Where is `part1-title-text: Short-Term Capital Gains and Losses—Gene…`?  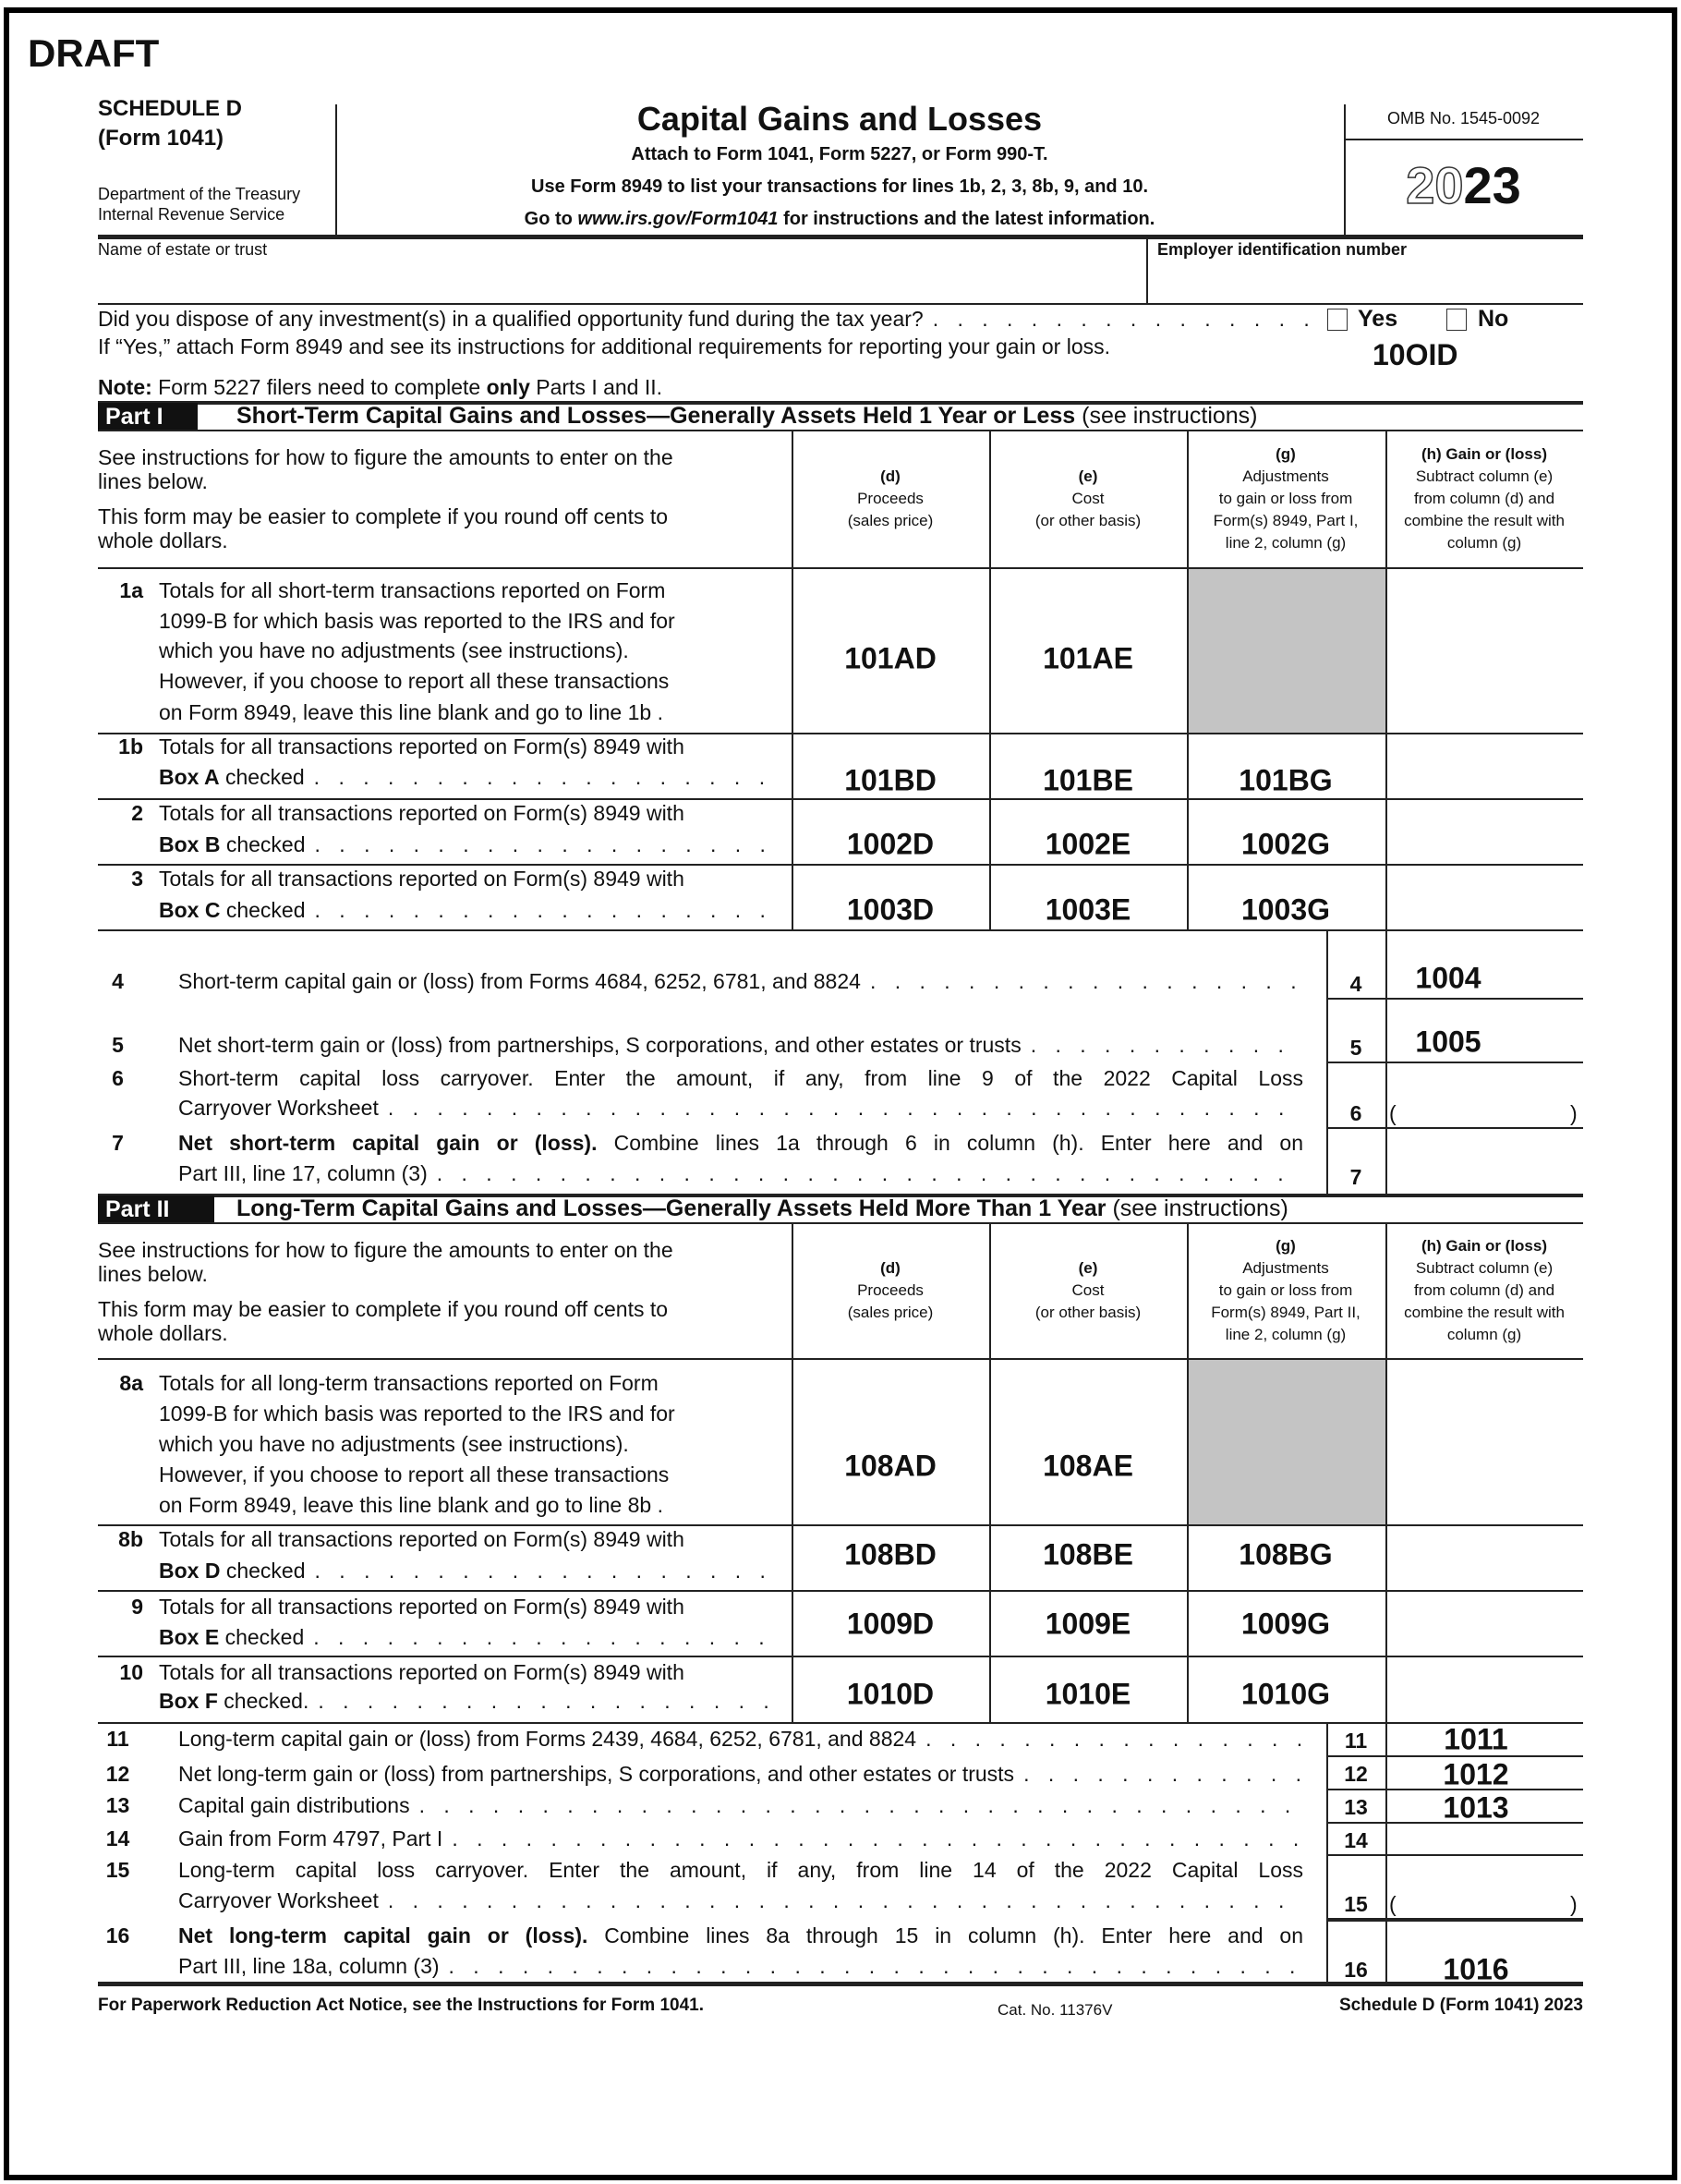
part1-title-text: Short-Term Capital Gains and Losses—Gene… is located at coordinates (656, 416).